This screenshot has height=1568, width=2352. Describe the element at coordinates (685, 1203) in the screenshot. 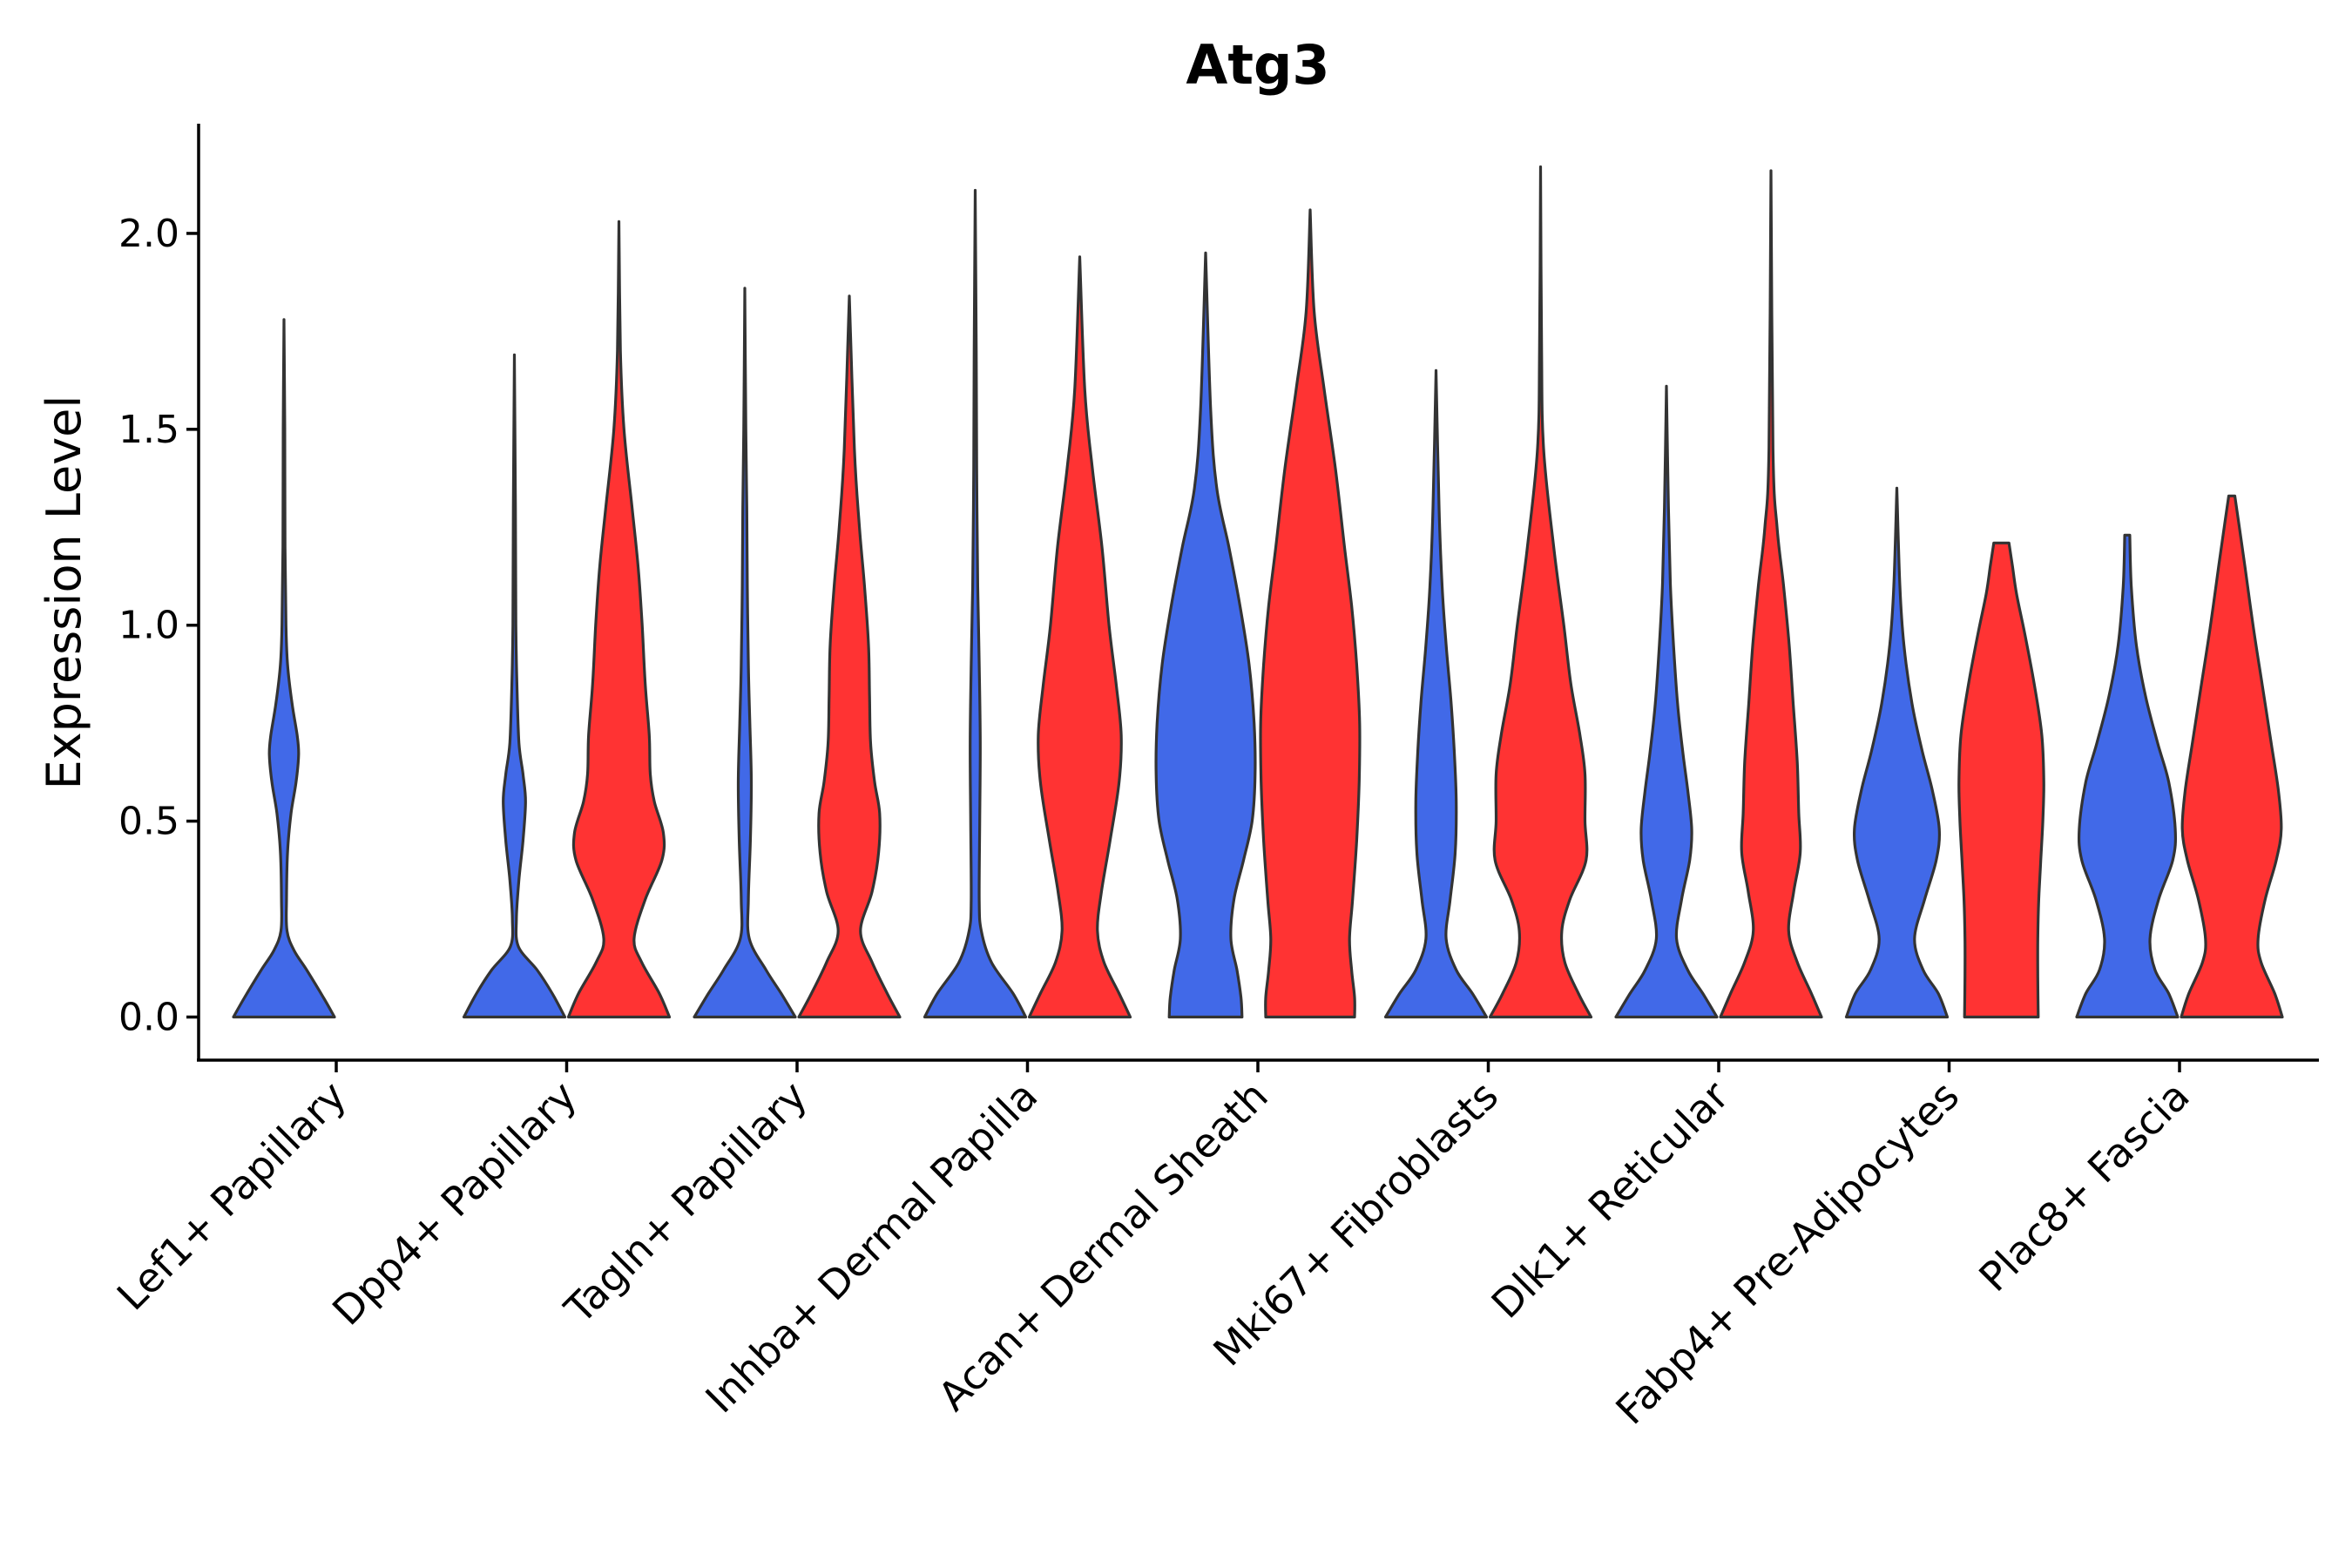

I see `x-tick-label: Tagln+ Papillary` at that location.